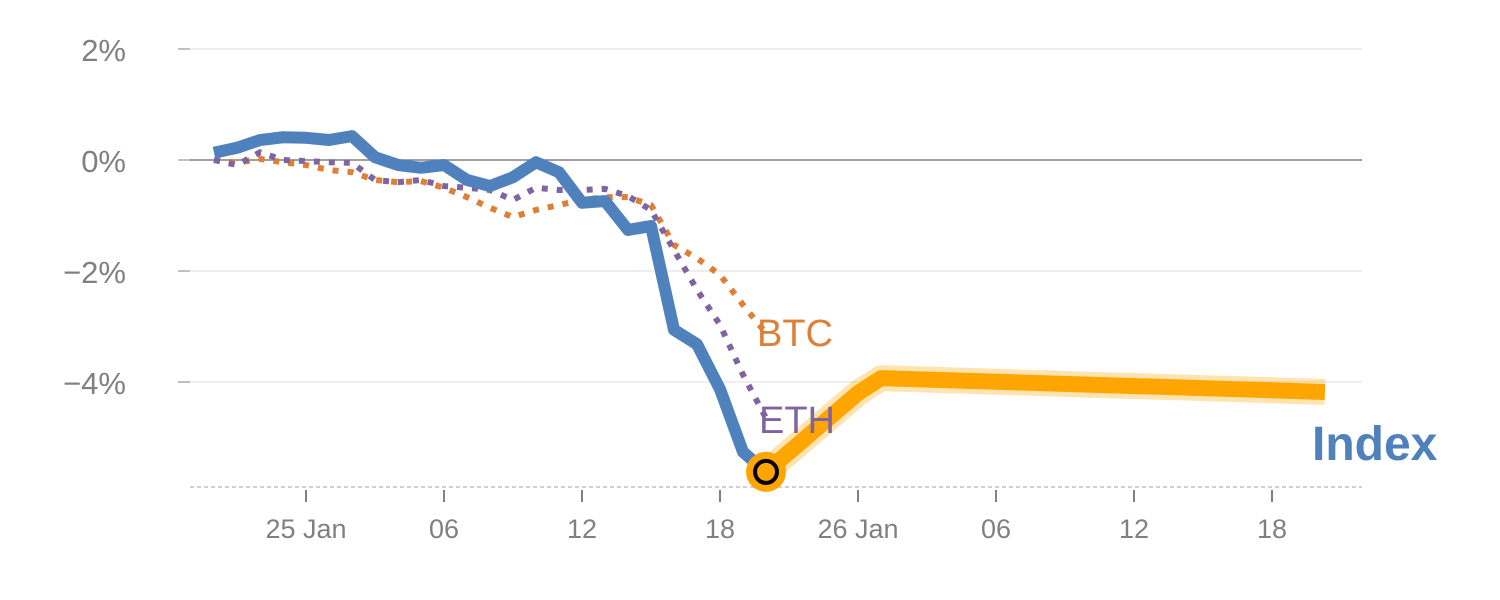  I want to click on y-tick-label: 0%, so click(103, 161).